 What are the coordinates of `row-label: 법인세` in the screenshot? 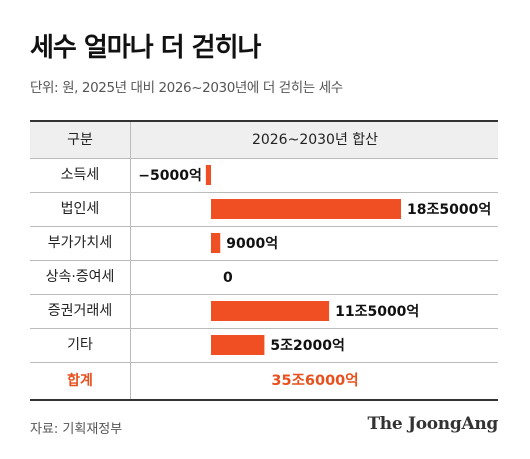 It's located at (80, 209).